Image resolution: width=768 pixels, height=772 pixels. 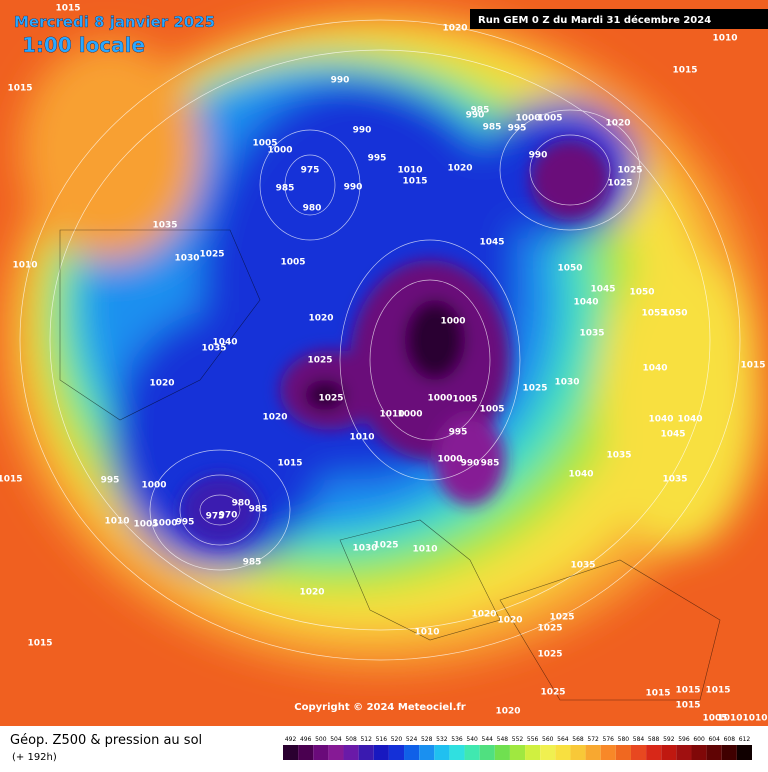 I want to click on footer-title: Géop. Z500 & pression au sol, so click(x=106, y=740).